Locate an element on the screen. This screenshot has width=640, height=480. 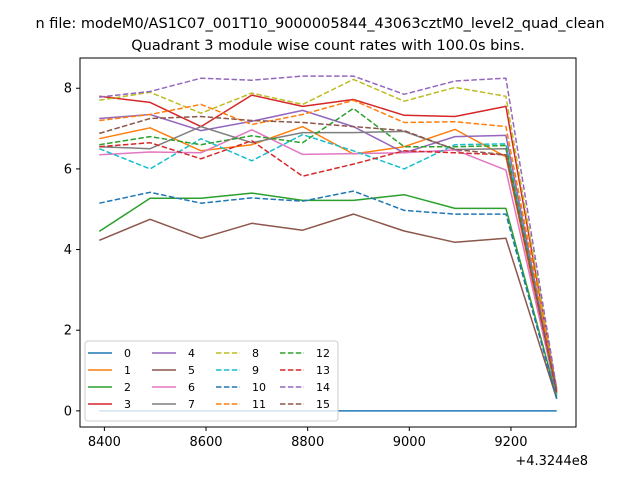
x-tick-label: 8400 is located at coordinates (104, 442).